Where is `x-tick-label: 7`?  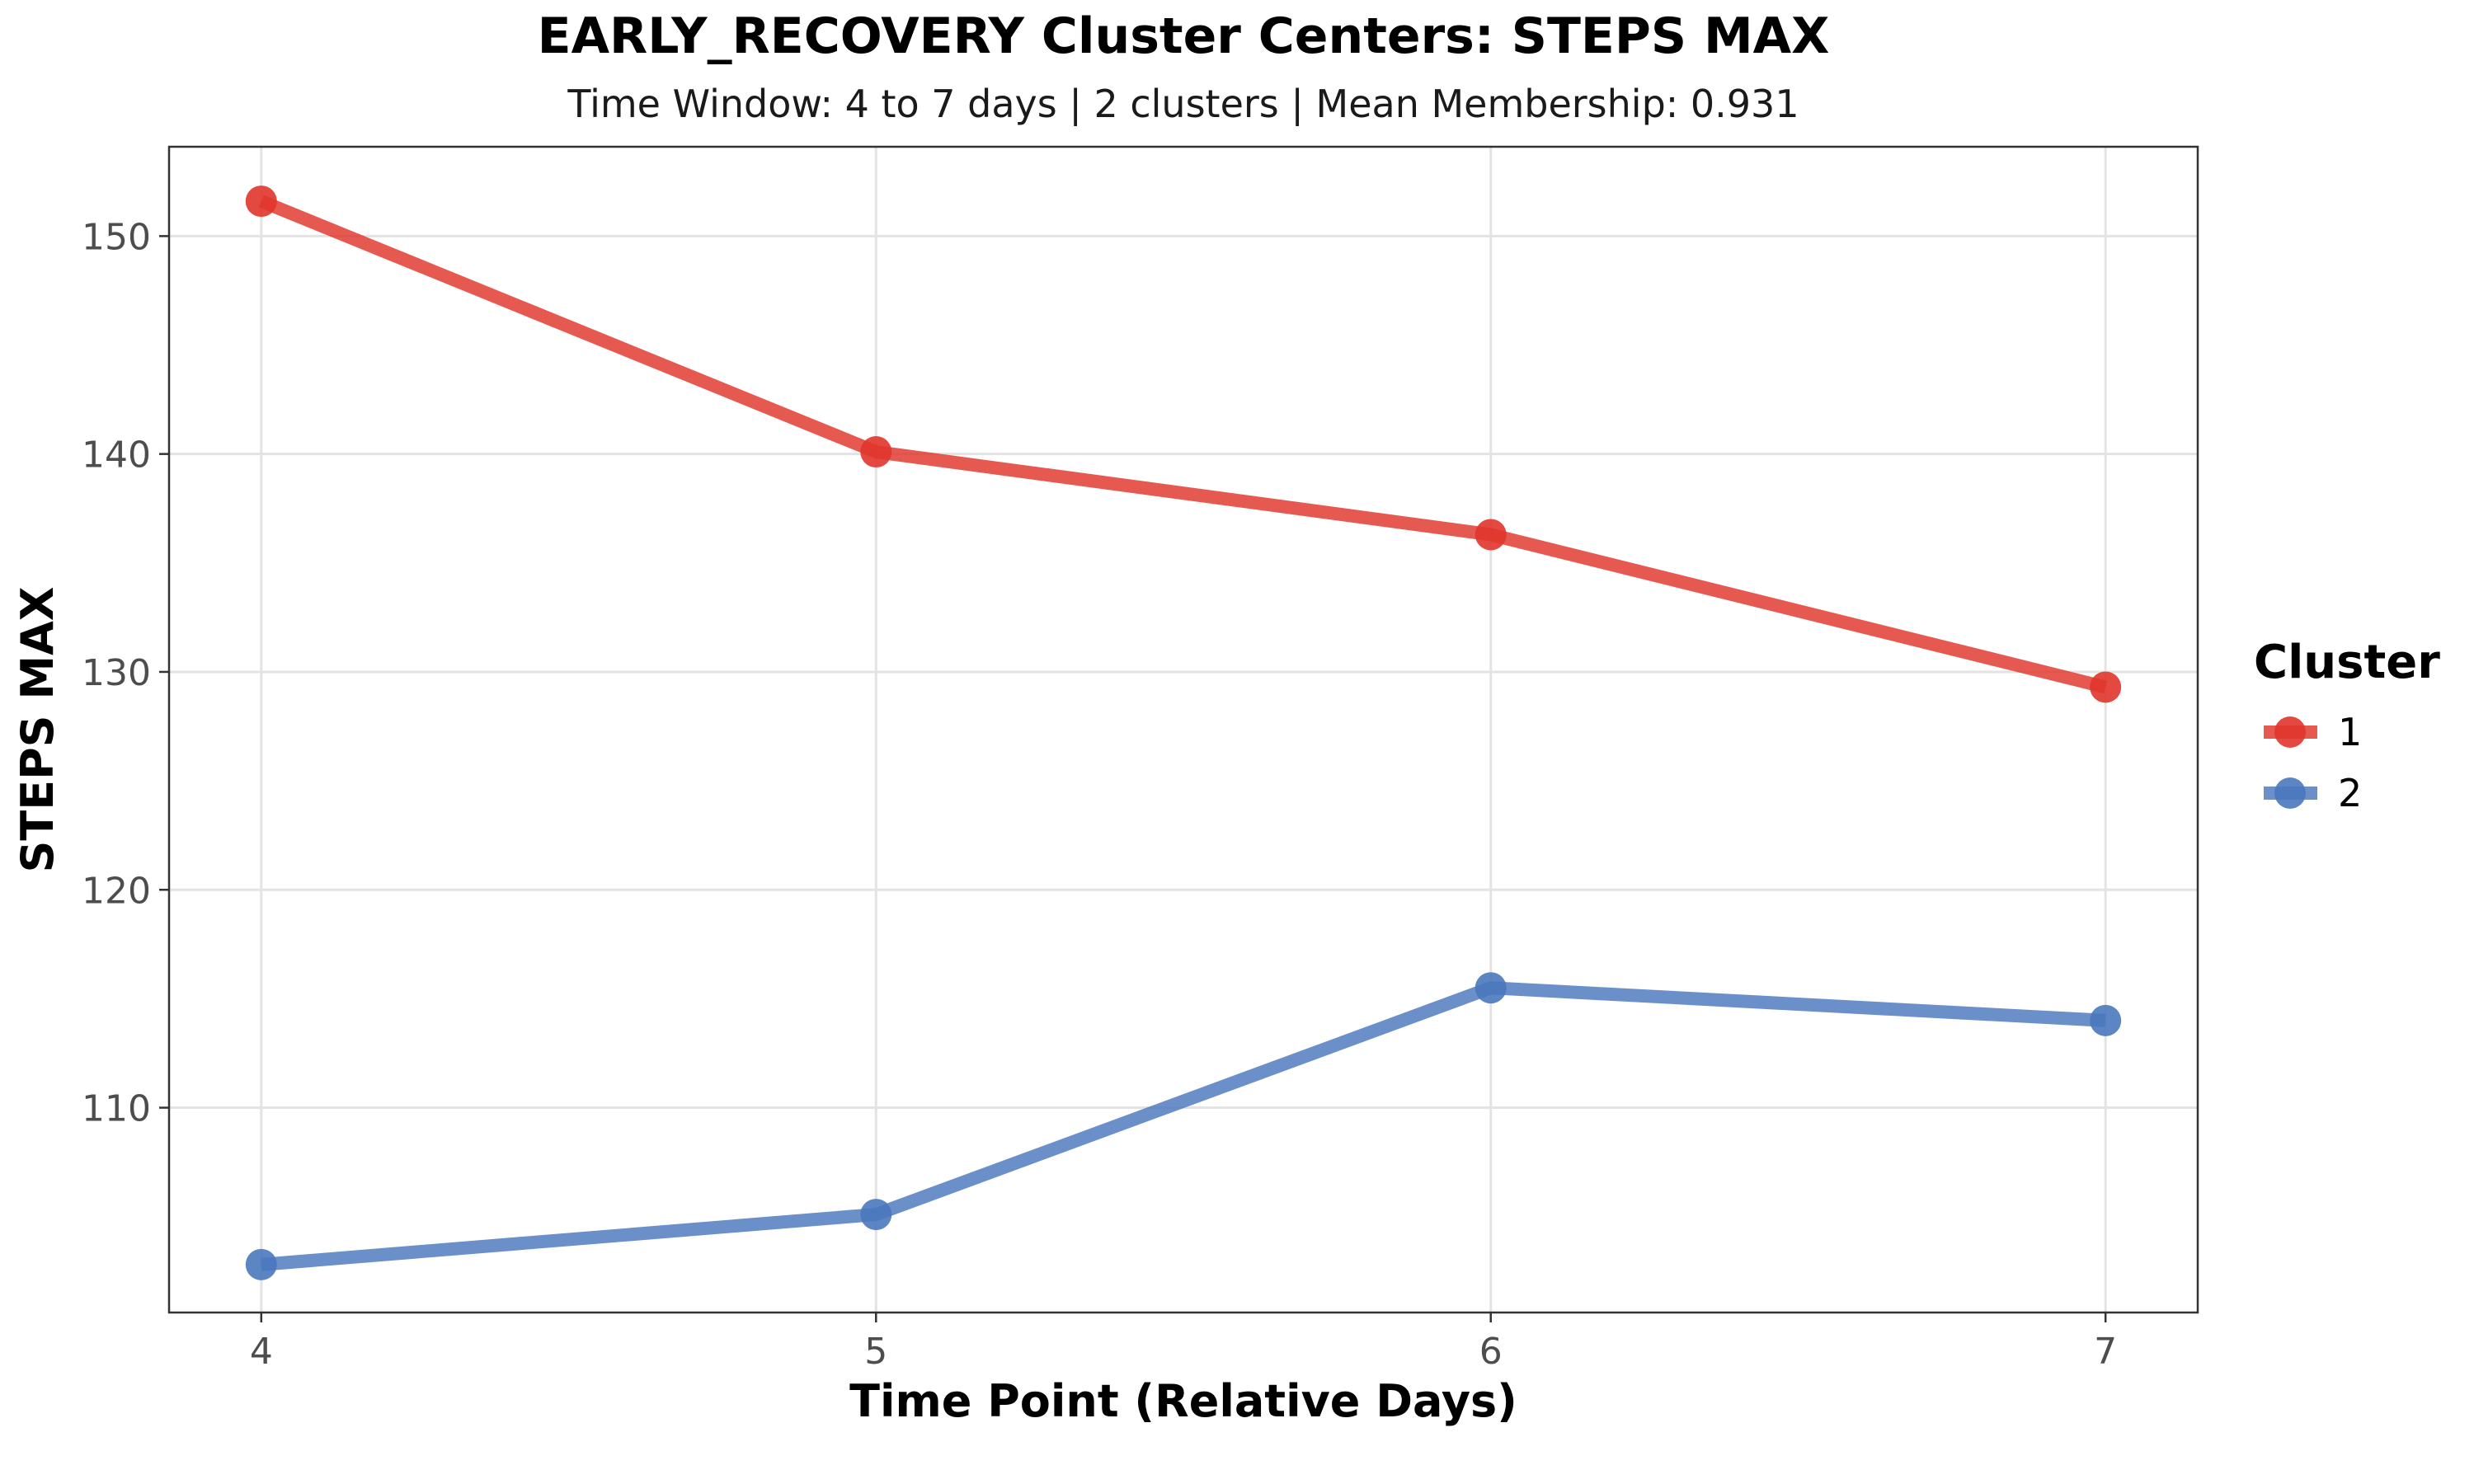 x-tick-label: 7 is located at coordinates (2105, 1352).